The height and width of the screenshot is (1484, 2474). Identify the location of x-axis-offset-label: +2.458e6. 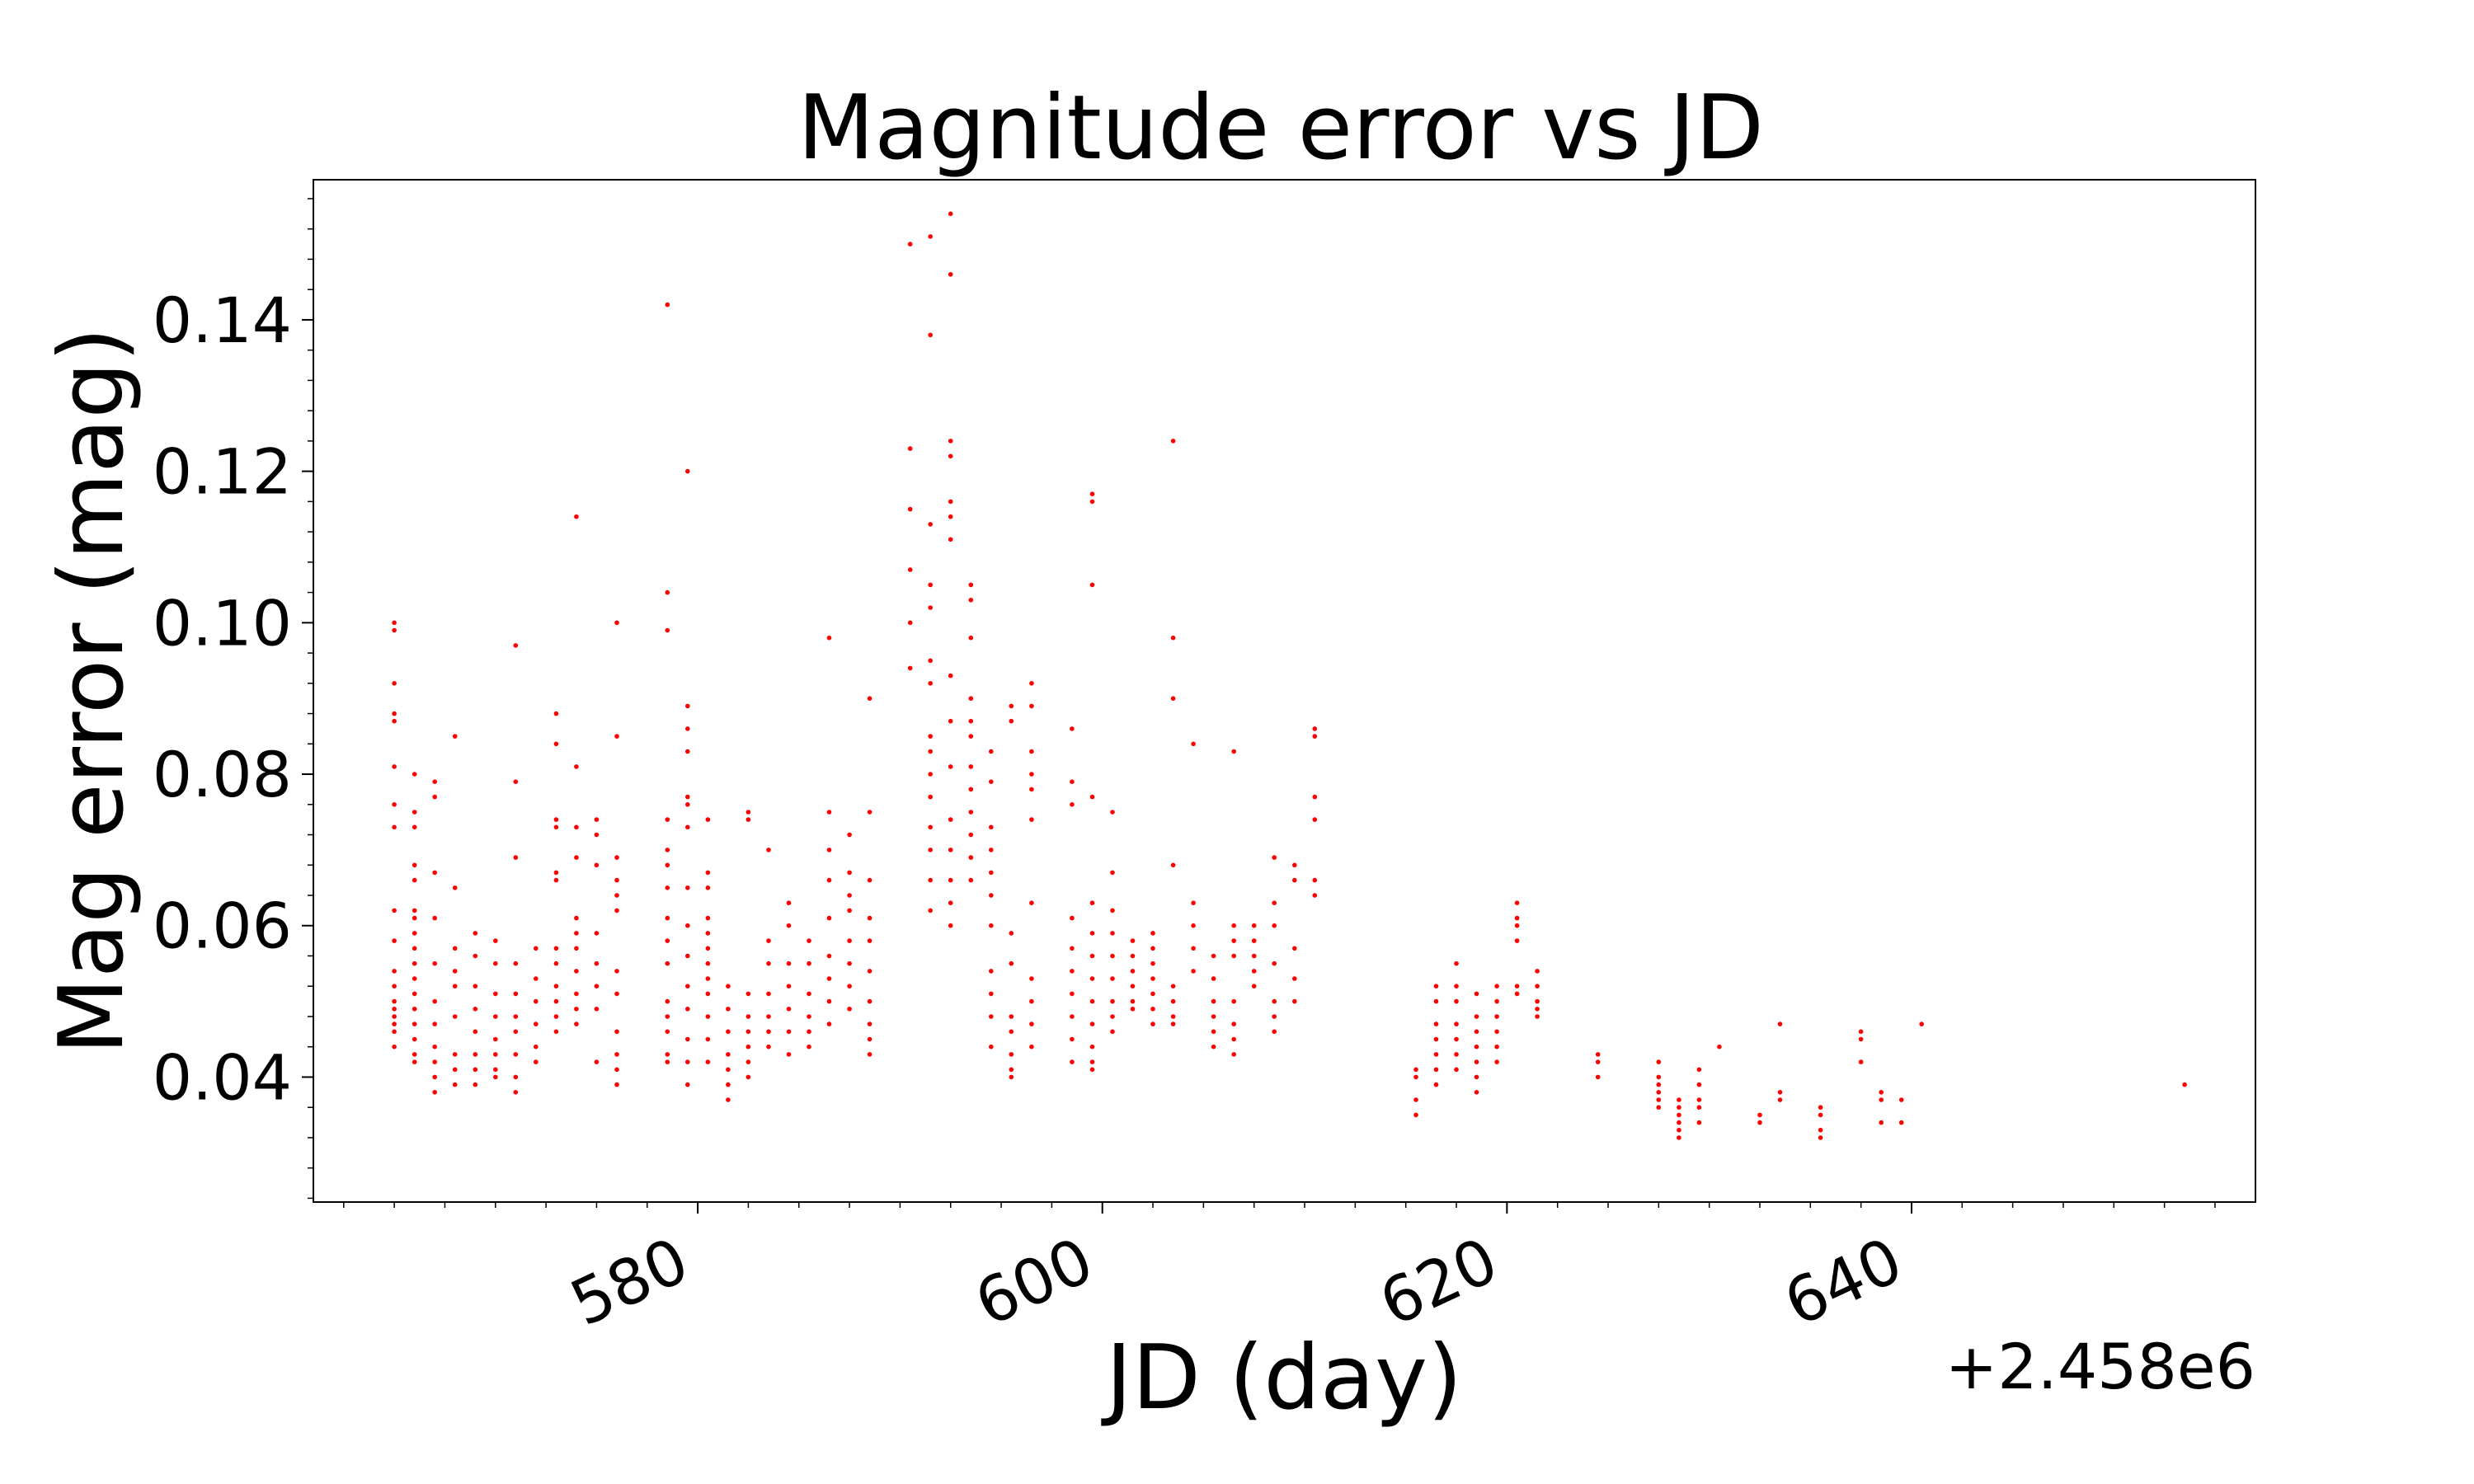
(2100, 1366).